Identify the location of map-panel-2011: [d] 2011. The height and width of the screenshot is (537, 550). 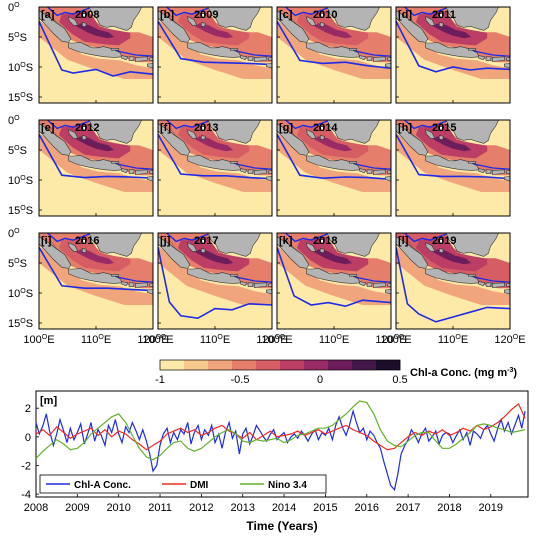
(453, 55).